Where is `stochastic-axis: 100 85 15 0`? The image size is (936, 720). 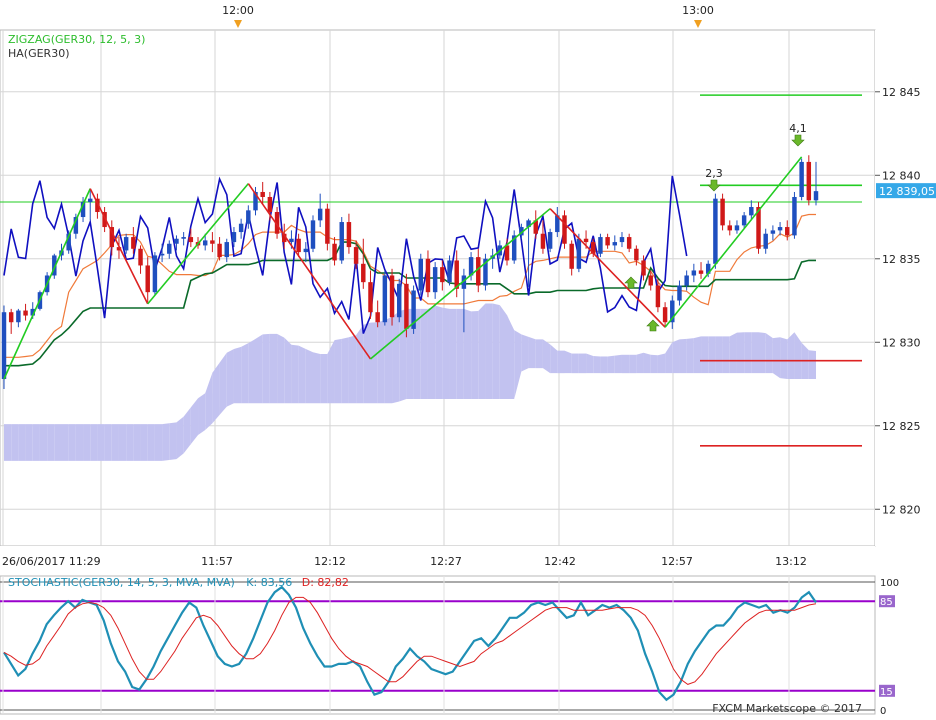 stochastic-axis: 100 85 15 0 is located at coordinates (889, 647).